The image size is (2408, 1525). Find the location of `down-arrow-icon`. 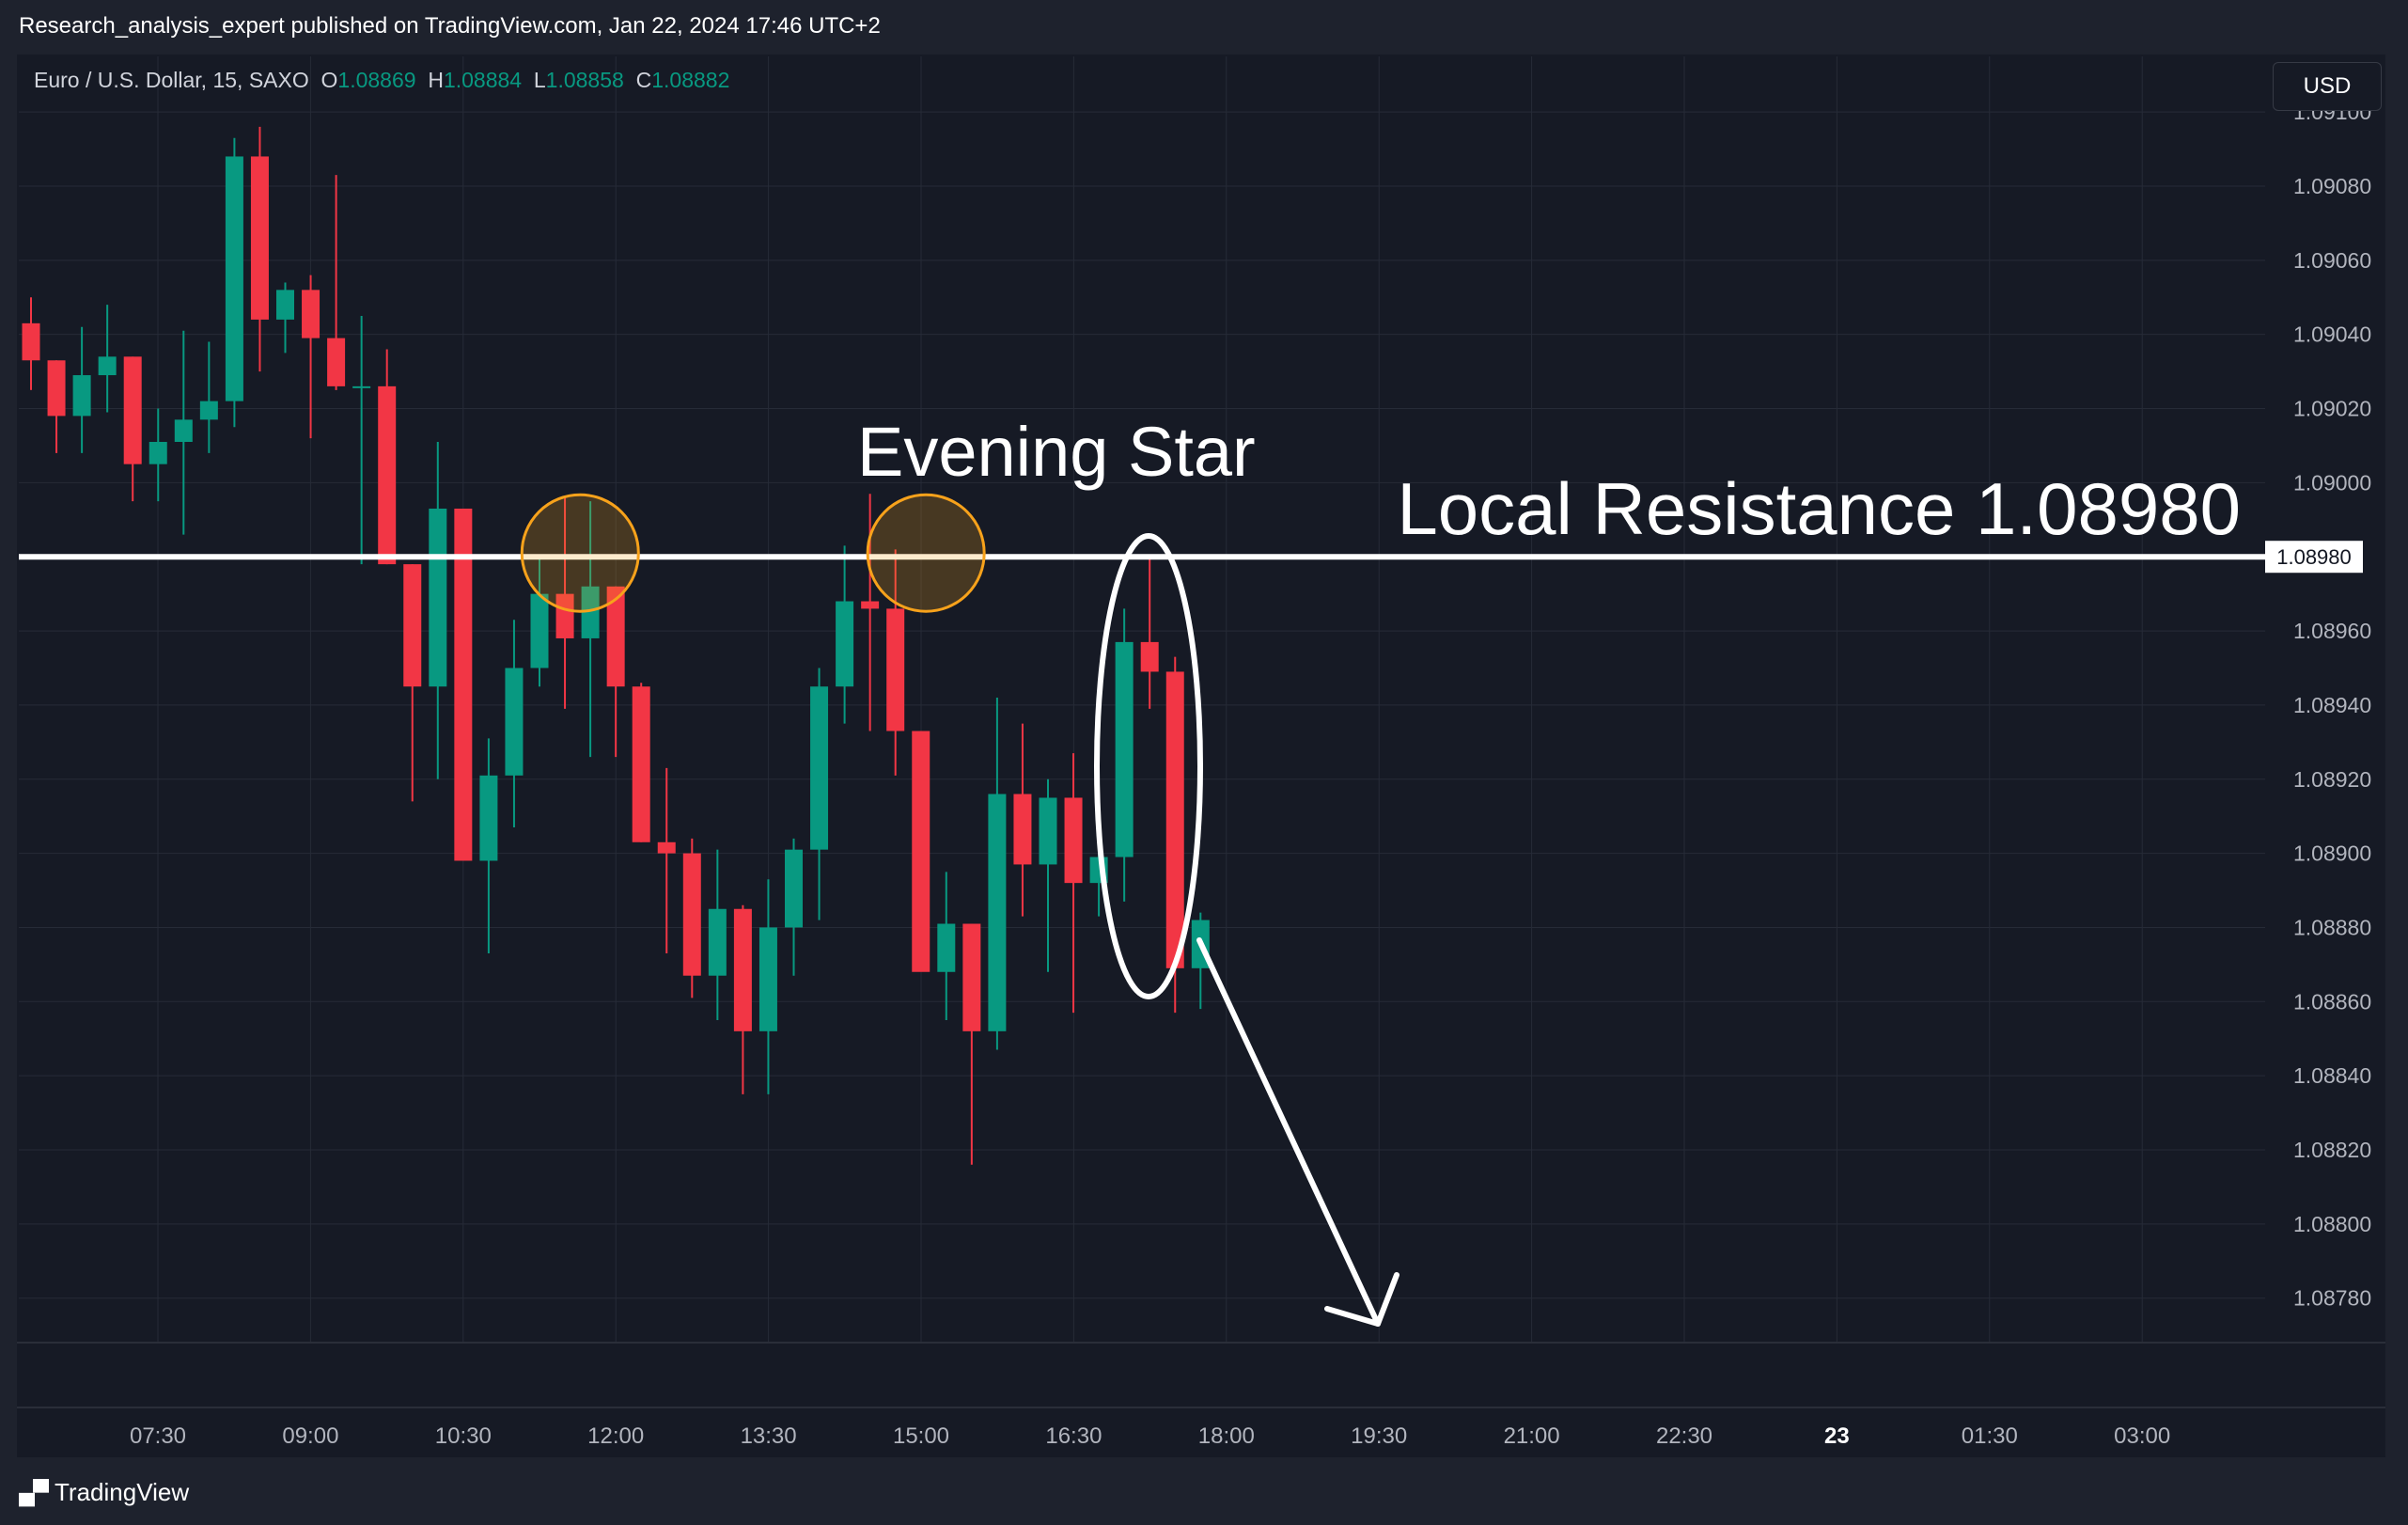

down-arrow-icon is located at coordinates (1361, 1299).